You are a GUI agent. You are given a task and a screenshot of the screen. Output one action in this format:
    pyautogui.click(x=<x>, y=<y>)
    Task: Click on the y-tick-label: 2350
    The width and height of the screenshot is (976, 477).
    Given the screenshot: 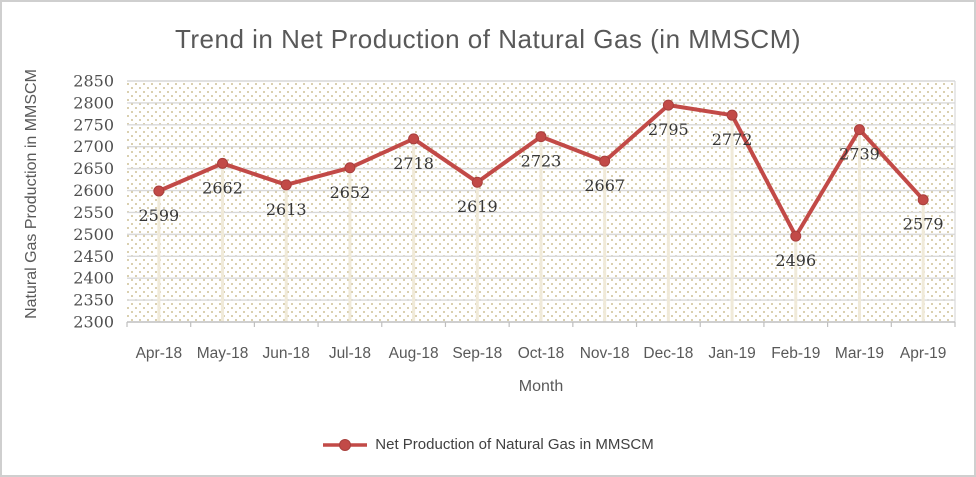 What is the action you would take?
    pyautogui.click(x=93, y=300)
    